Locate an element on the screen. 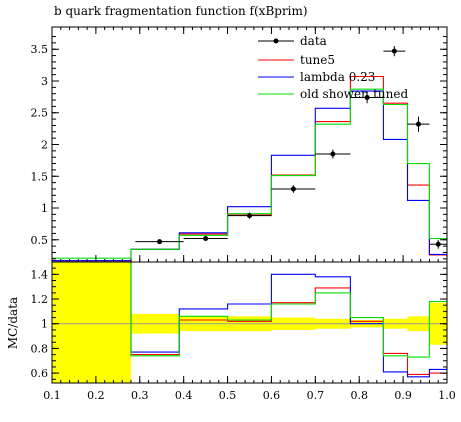 This screenshot has width=461, height=422. legend-label-old-shower: old shower, tuned is located at coordinates (354, 94).